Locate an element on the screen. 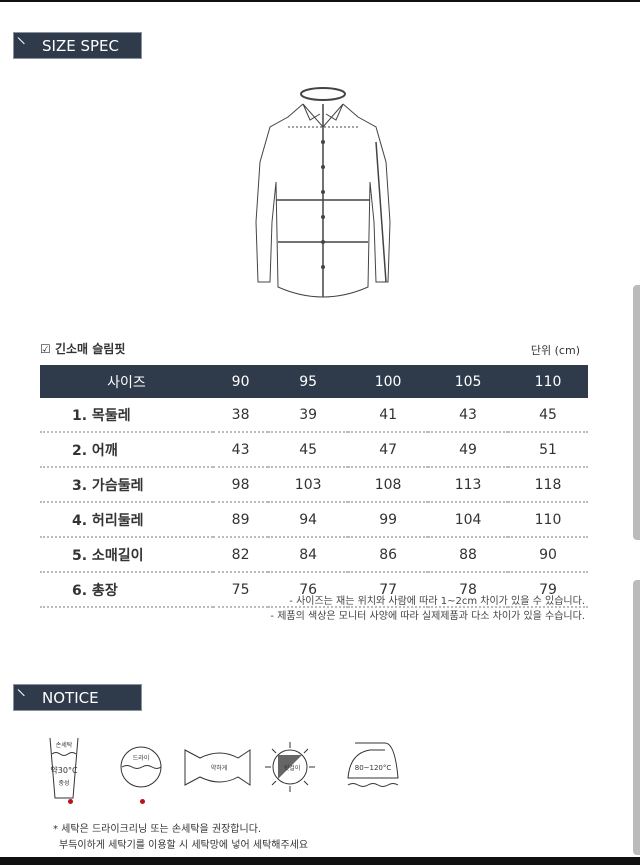  top-bar is located at coordinates (320, 1).